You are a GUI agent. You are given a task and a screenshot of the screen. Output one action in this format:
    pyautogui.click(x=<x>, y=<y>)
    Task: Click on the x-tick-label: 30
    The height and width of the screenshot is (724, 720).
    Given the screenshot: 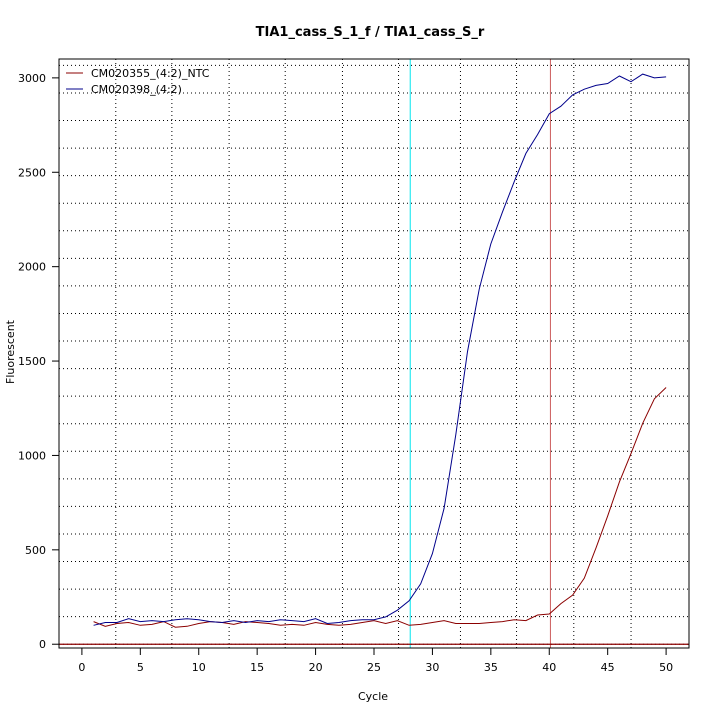 What is the action you would take?
    pyautogui.click(x=432, y=667)
    